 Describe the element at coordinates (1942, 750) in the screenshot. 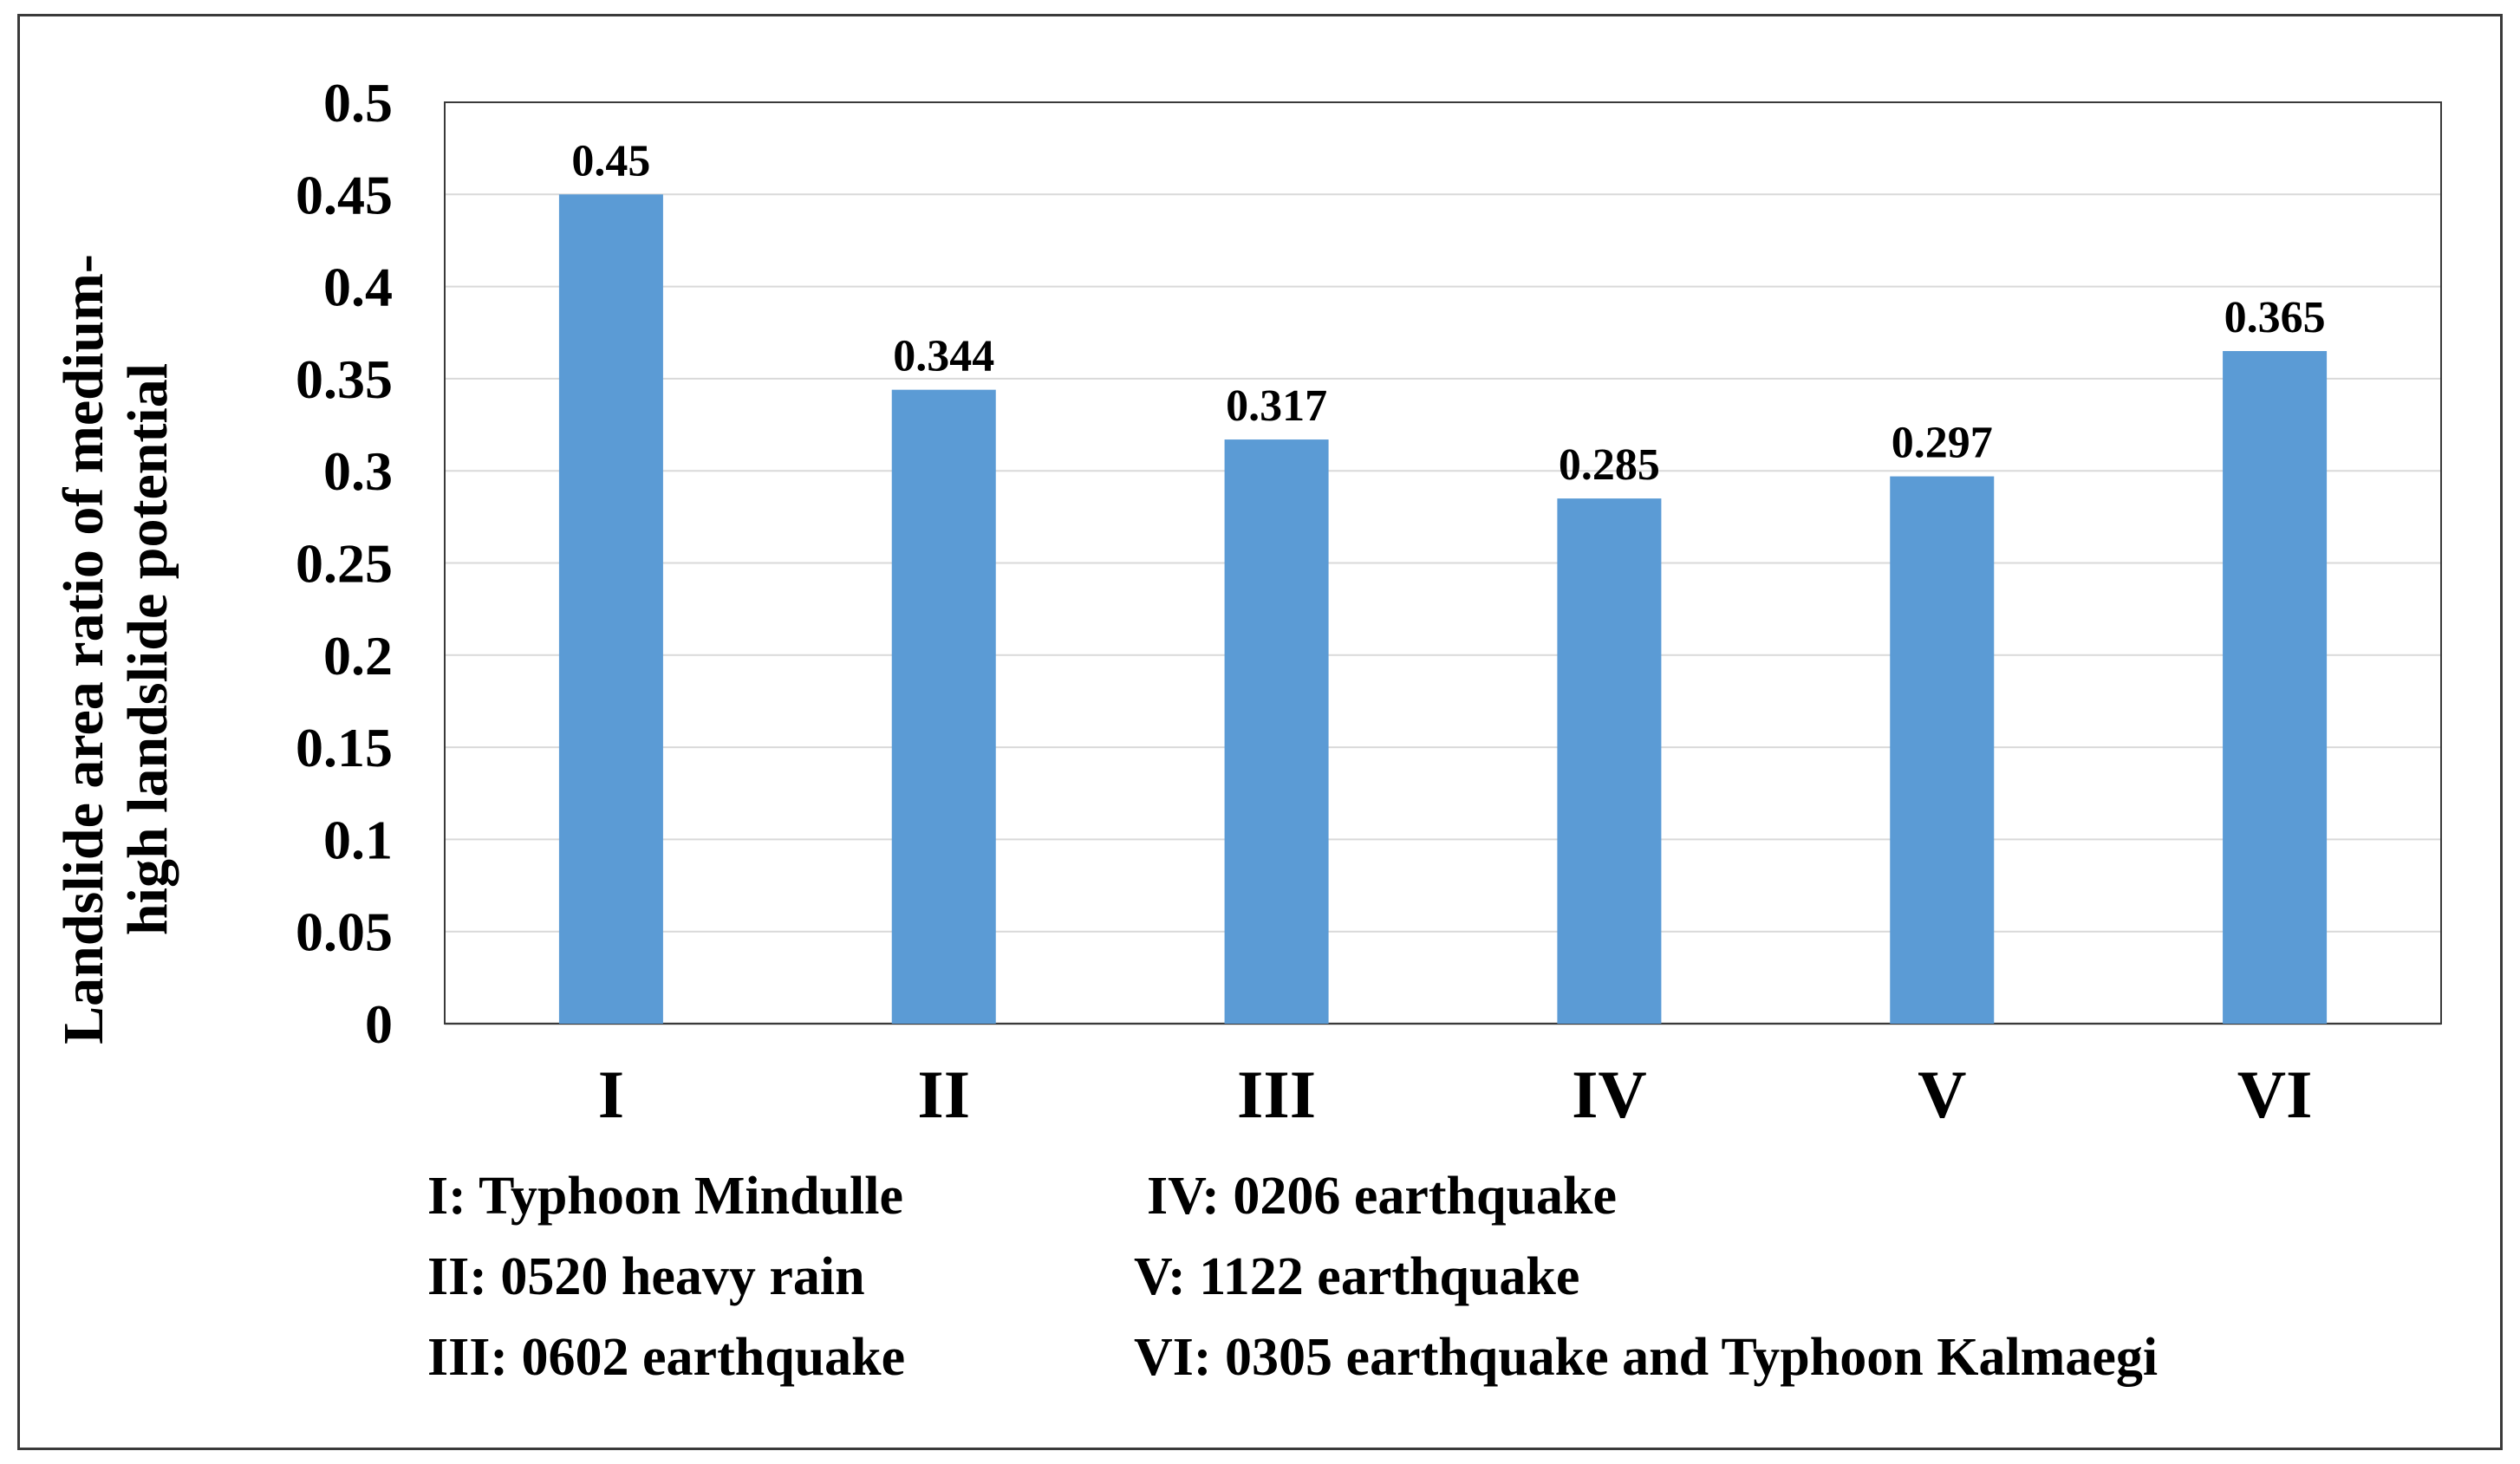

I see `bar-V` at that location.